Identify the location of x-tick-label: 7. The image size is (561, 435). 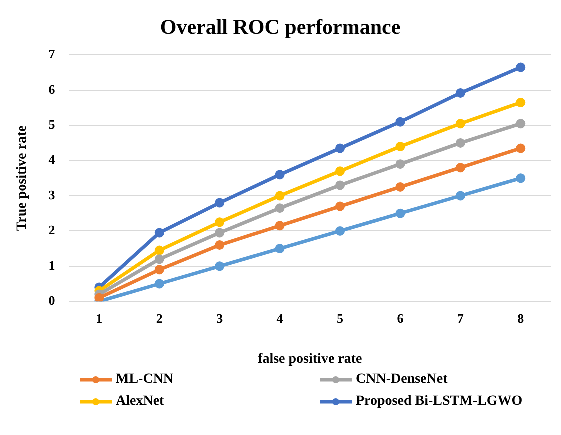
(460, 318).